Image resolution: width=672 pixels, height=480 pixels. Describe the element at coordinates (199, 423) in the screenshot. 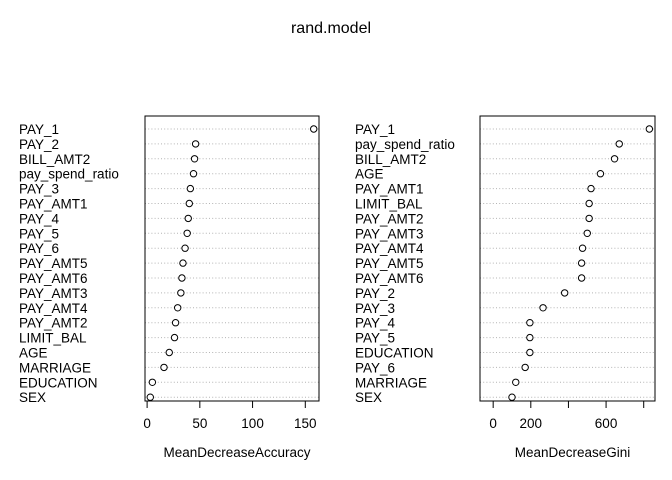

I see `x-tick-label: 50` at that location.